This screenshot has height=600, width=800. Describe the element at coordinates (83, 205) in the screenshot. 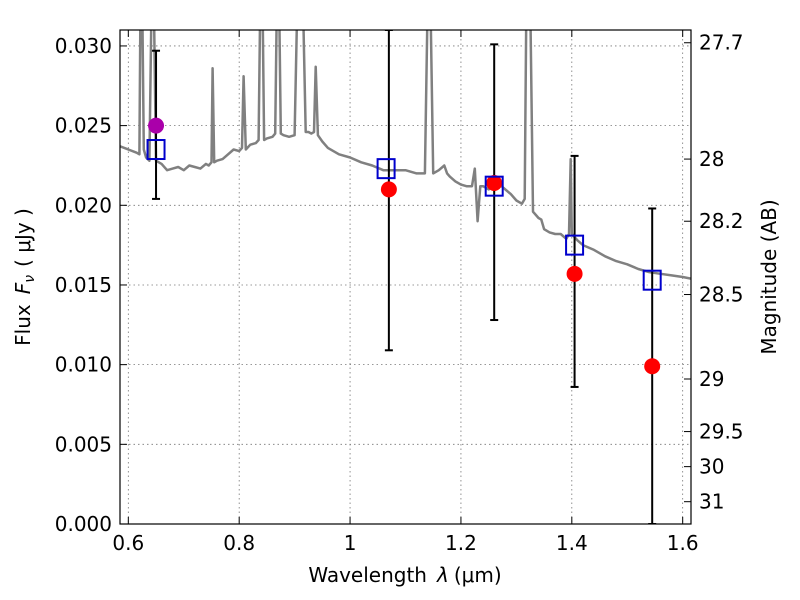

I see `y-tick-label: 0.020` at that location.